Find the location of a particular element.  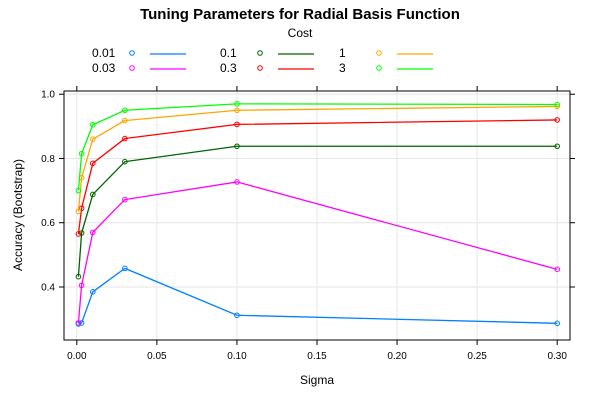

legend-label: 0.03 is located at coordinates (104, 68).